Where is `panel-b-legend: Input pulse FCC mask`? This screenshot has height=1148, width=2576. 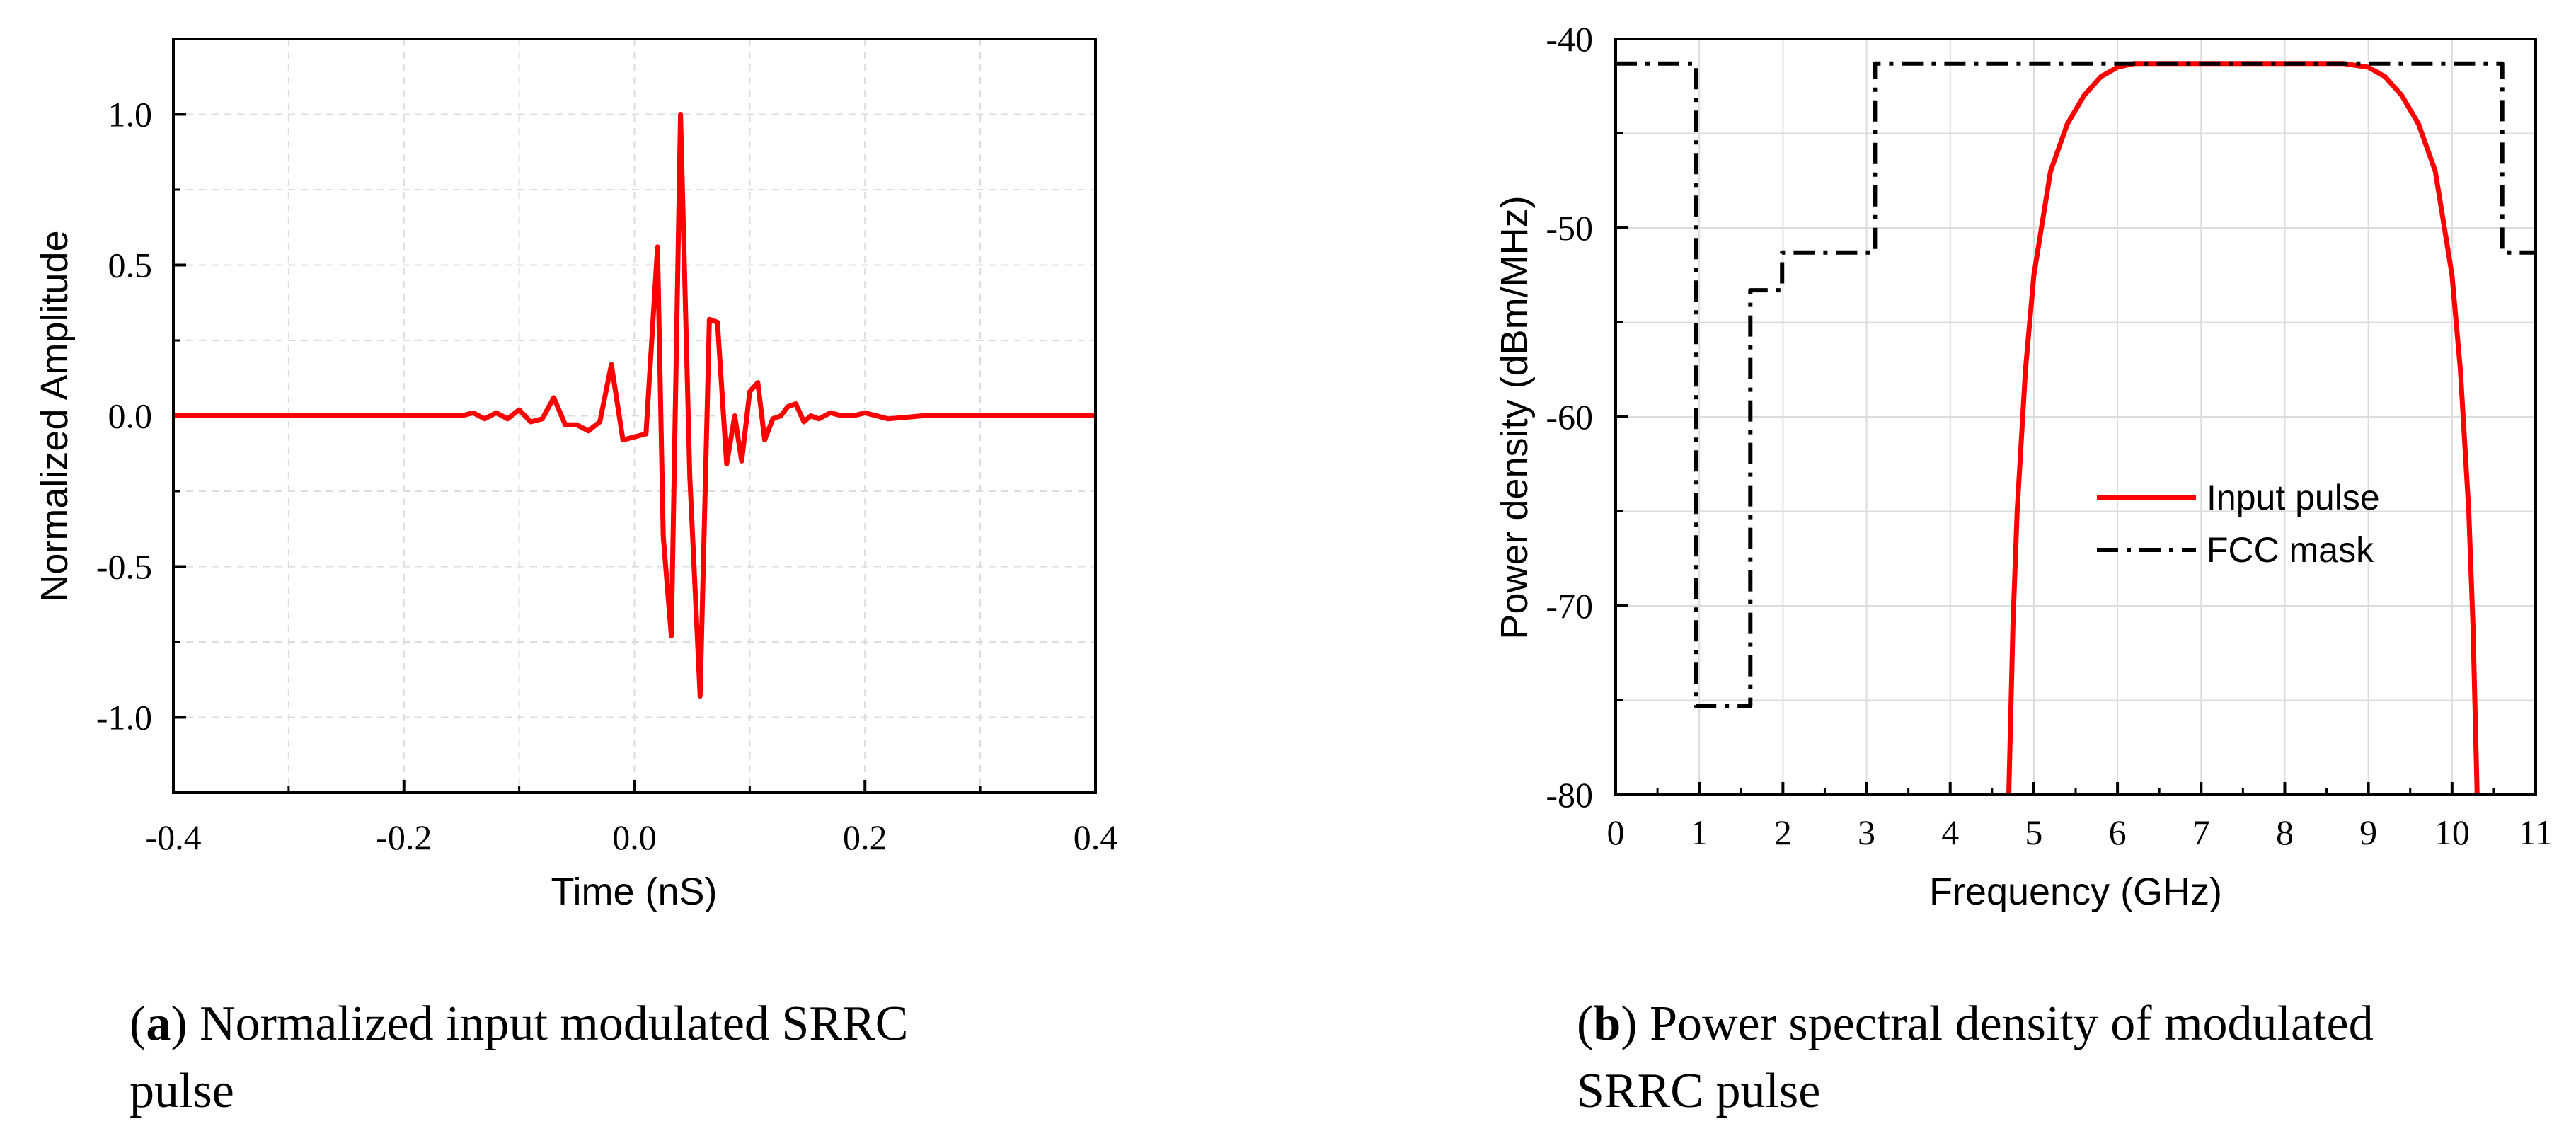
panel-b-legend: Input pulse FCC mask is located at coordinates (2238, 524).